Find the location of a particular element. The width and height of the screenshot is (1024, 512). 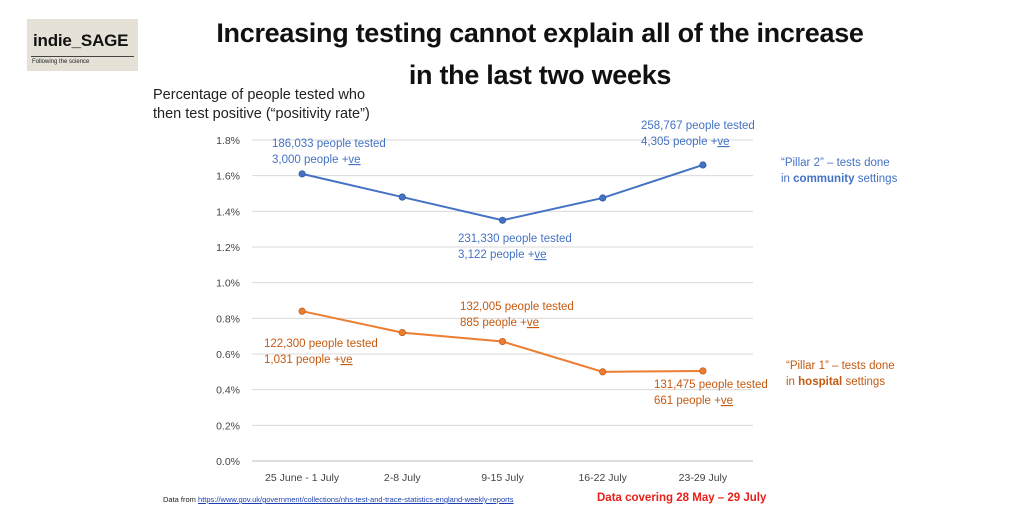

y-tick-label: 0.6% is located at coordinates (228, 355).